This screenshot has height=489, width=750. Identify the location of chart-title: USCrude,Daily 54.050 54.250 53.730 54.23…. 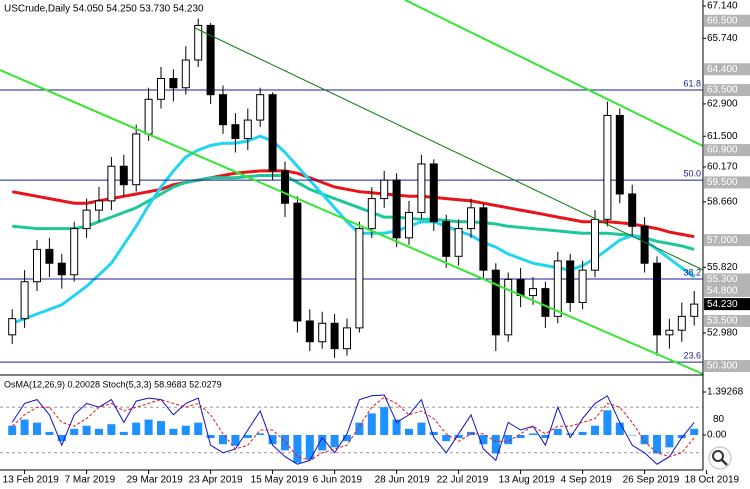
(104, 9).